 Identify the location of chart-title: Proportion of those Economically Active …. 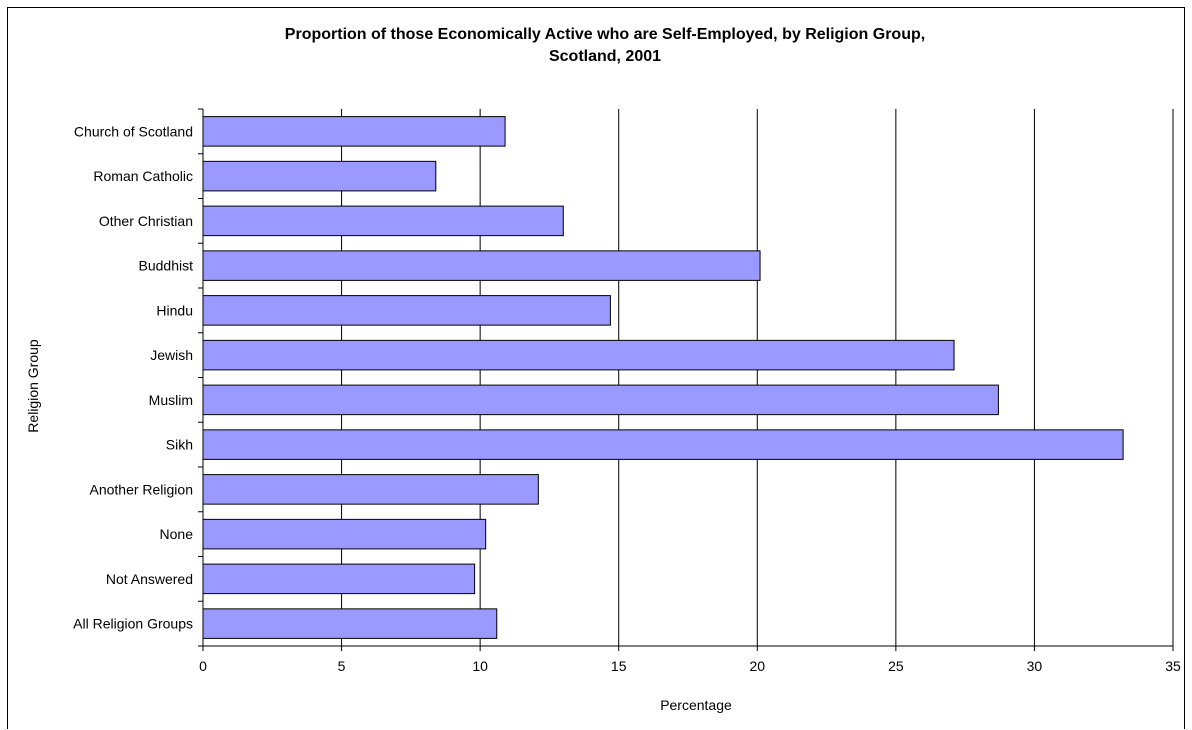
(605, 34).